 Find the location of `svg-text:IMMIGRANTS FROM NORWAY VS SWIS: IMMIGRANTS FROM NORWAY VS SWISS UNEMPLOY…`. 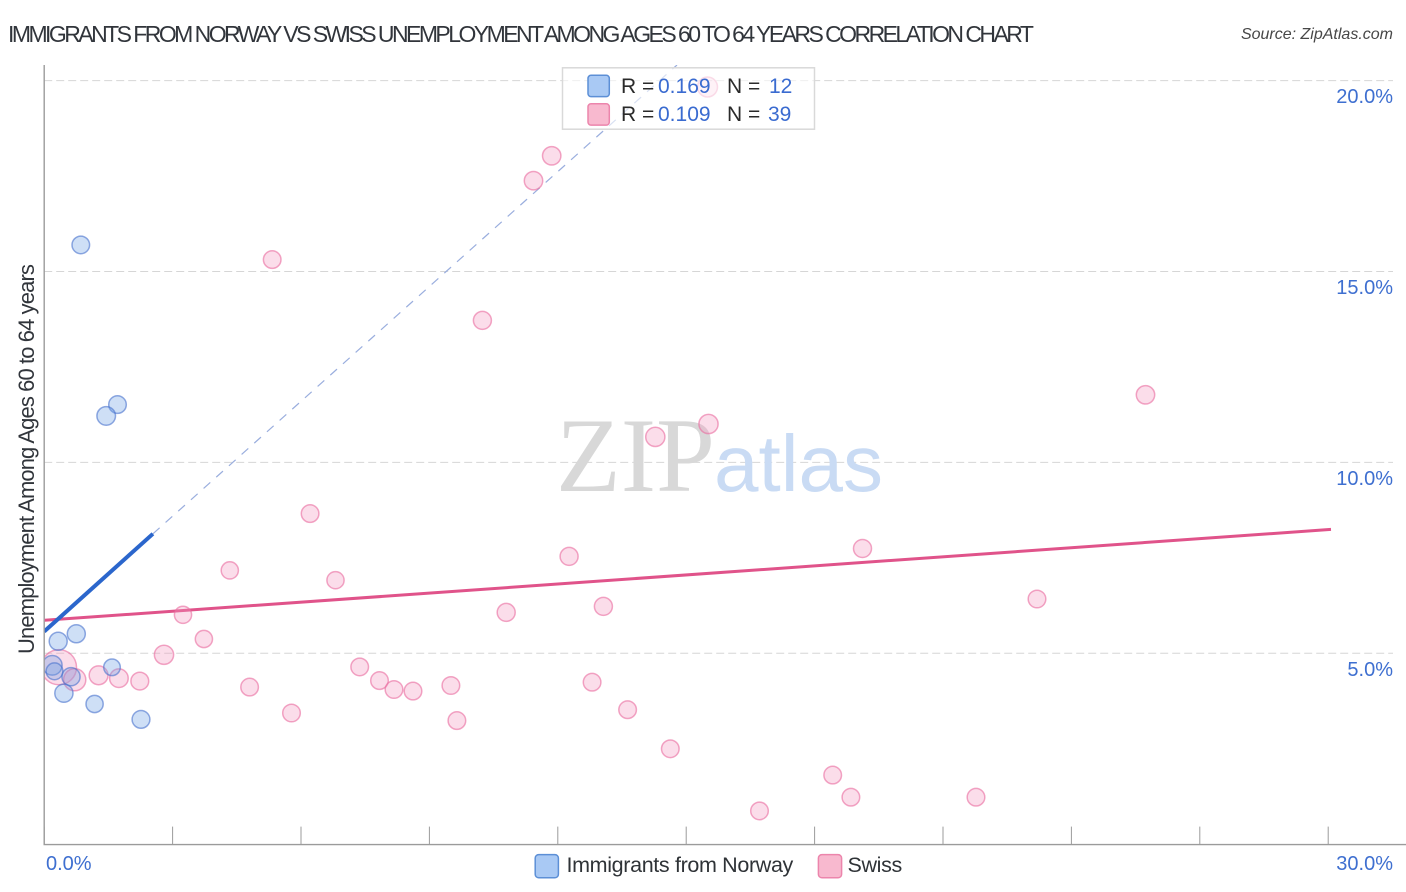

svg-text:IMMIGRANTS FROM NORWAY VS SWIS: IMMIGRANTS FROM NORWAY VS SWISS UNEMPLOY… is located at coordinates (521, 34).